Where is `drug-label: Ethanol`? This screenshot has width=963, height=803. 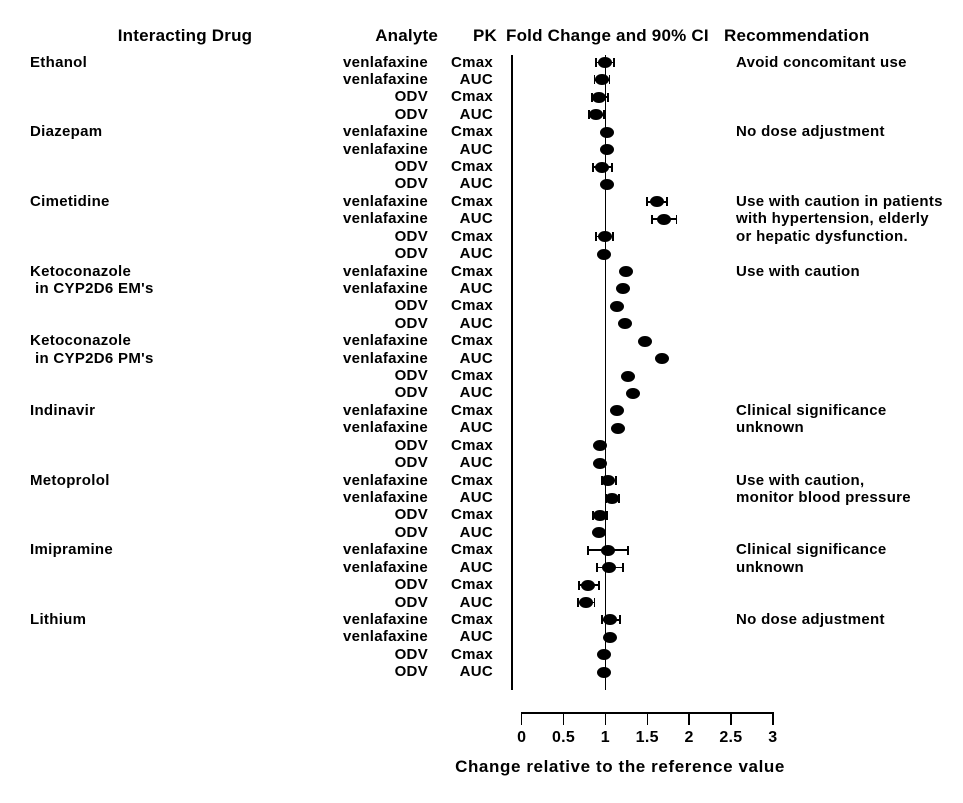
drug-label: Ethanol is located at coordinates (59, 62).